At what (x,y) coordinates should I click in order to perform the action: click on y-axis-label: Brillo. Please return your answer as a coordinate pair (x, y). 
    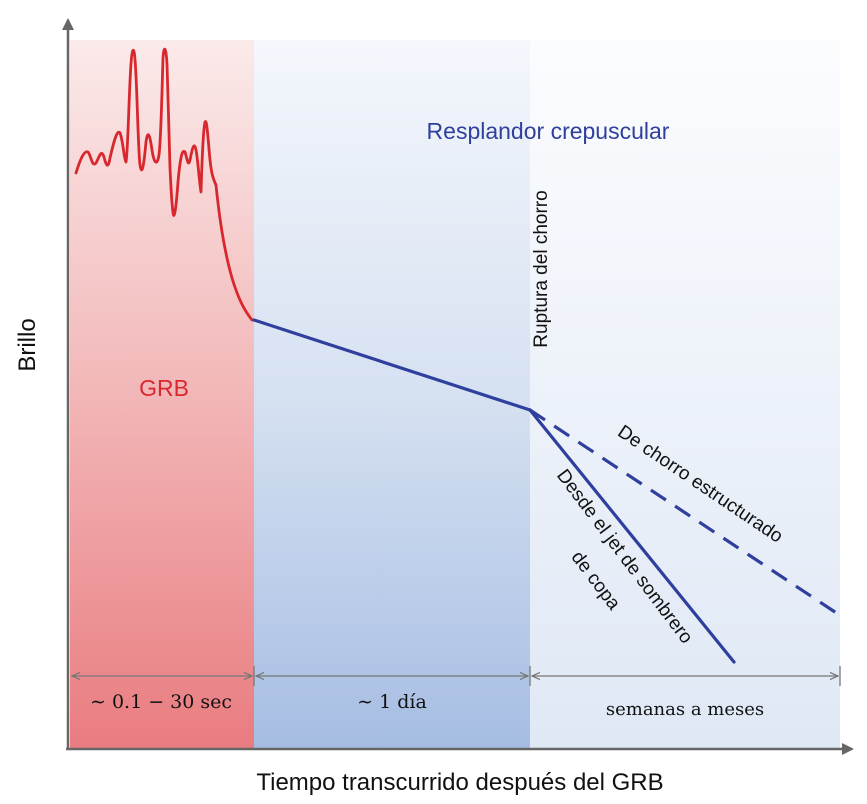
    Looking at the image, I should click on (27, 344).